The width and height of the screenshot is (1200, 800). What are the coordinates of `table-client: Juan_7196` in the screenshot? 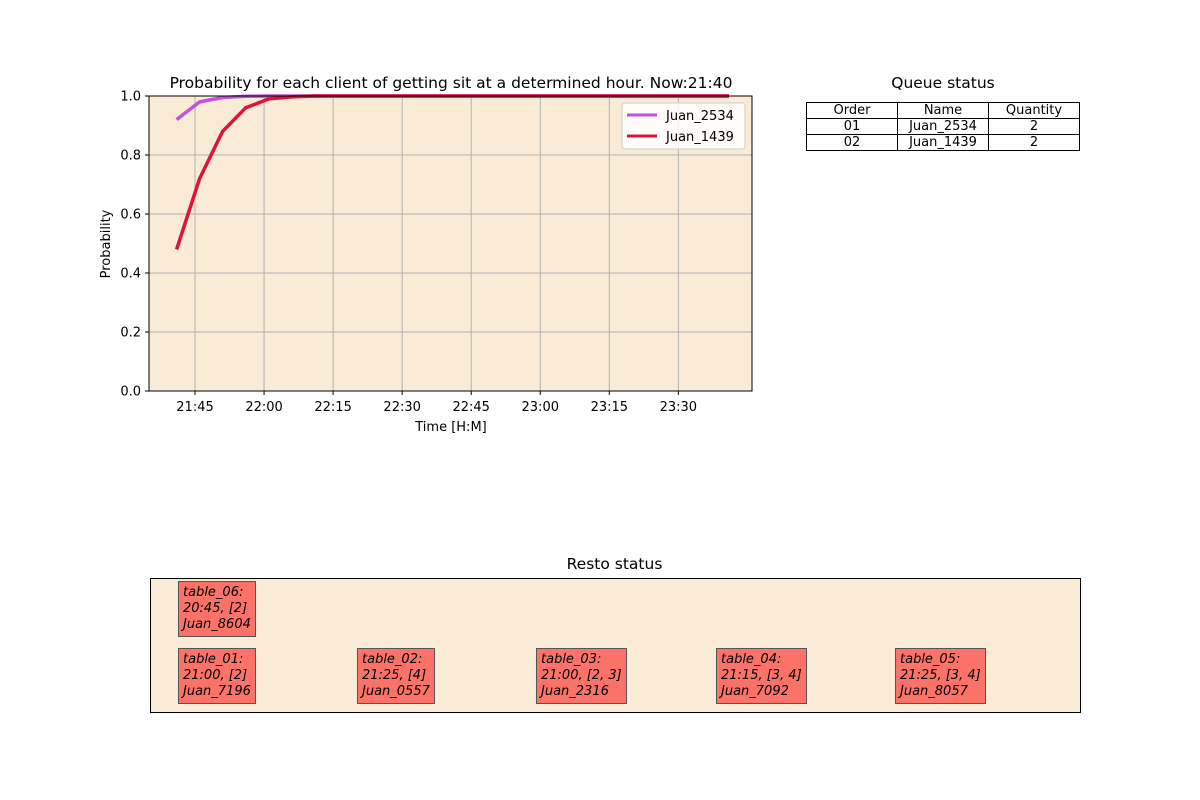 It's located at (217, 691).